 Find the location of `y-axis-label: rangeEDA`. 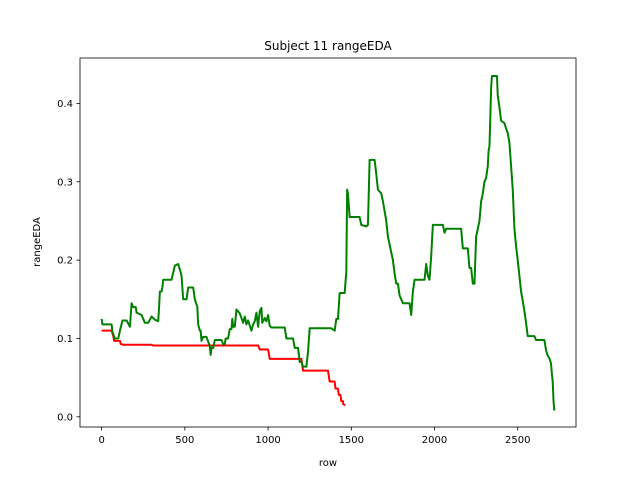

y-axis-label: rangeEDA is located at coordinates (37, 242).